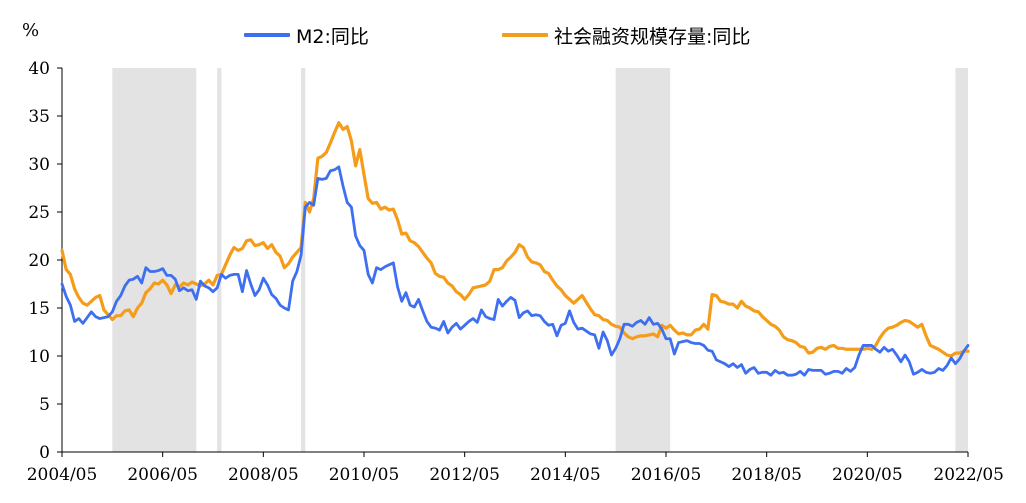 The image size is (1026, 503). Describe the element at coordinates (968, 475) in the screenshot. I see `x-tick-label-9: 2022/05` at that location.